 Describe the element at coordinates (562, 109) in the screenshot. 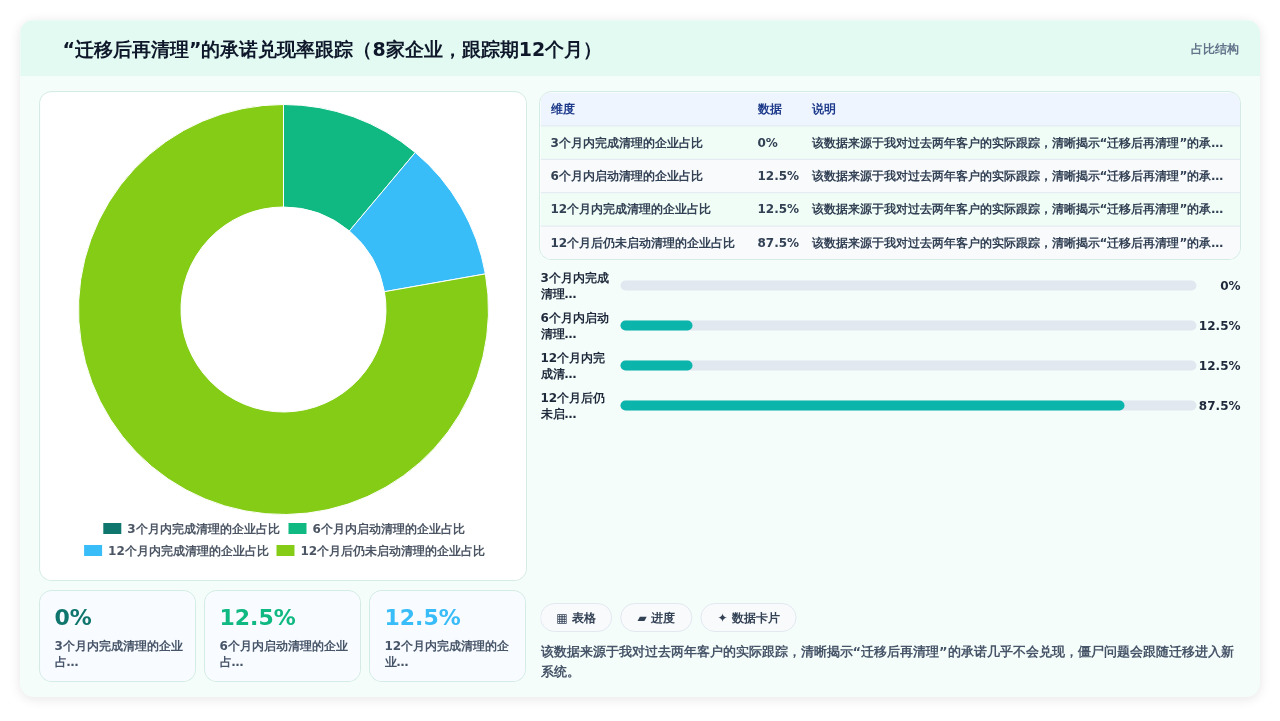

I see `text: 维度` at that location.